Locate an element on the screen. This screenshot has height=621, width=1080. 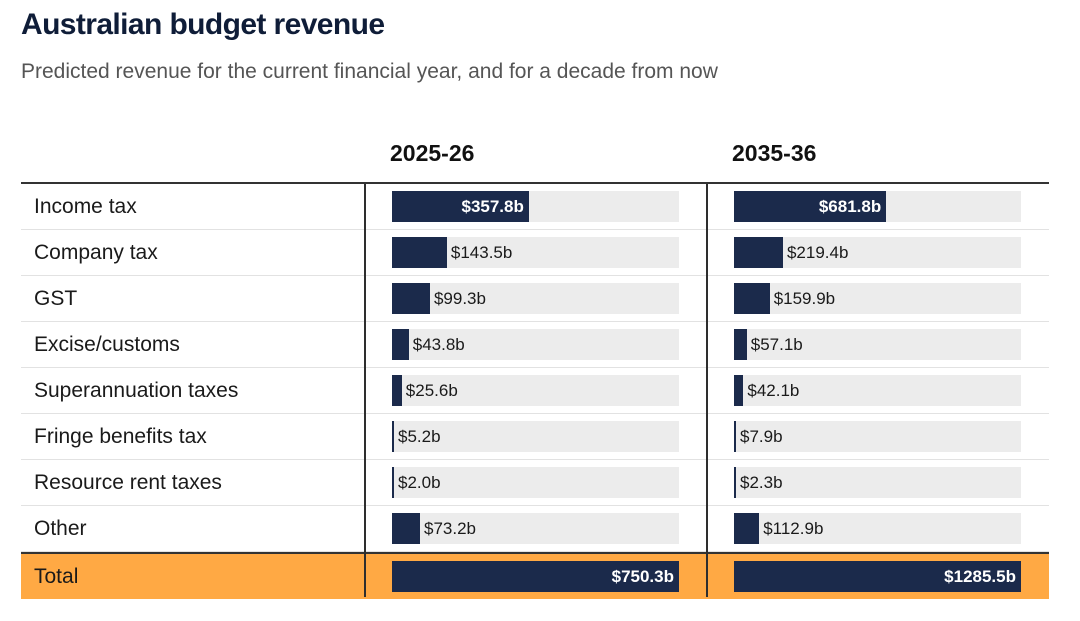
total-label: Total is located at coordinates (56, 576).